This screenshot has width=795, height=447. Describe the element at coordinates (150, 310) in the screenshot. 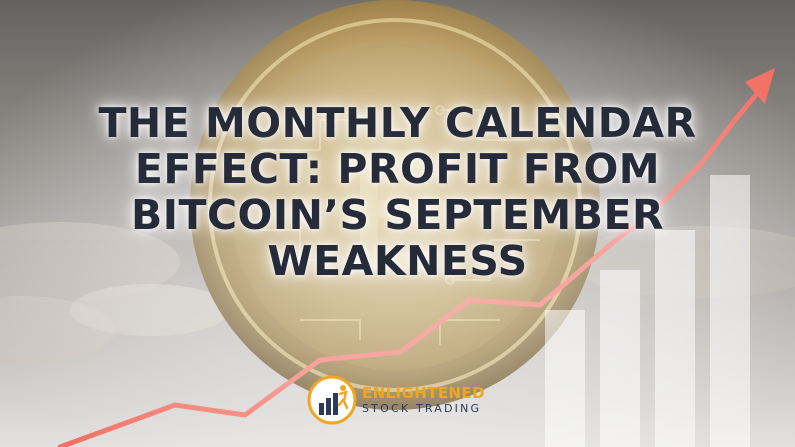

I see `background-coin` at that location.